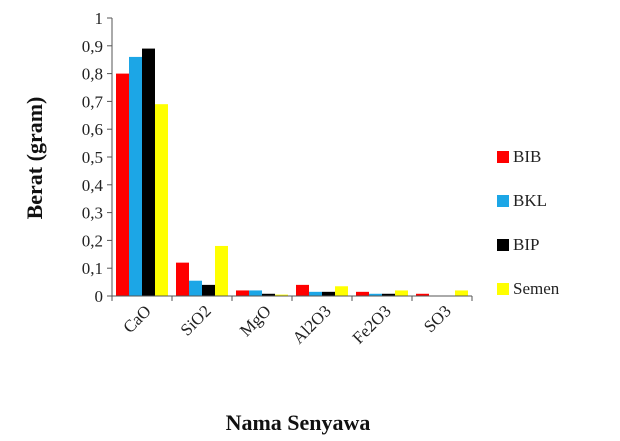  I want to click on y-tick-label: 0,6, so click(92, 129).